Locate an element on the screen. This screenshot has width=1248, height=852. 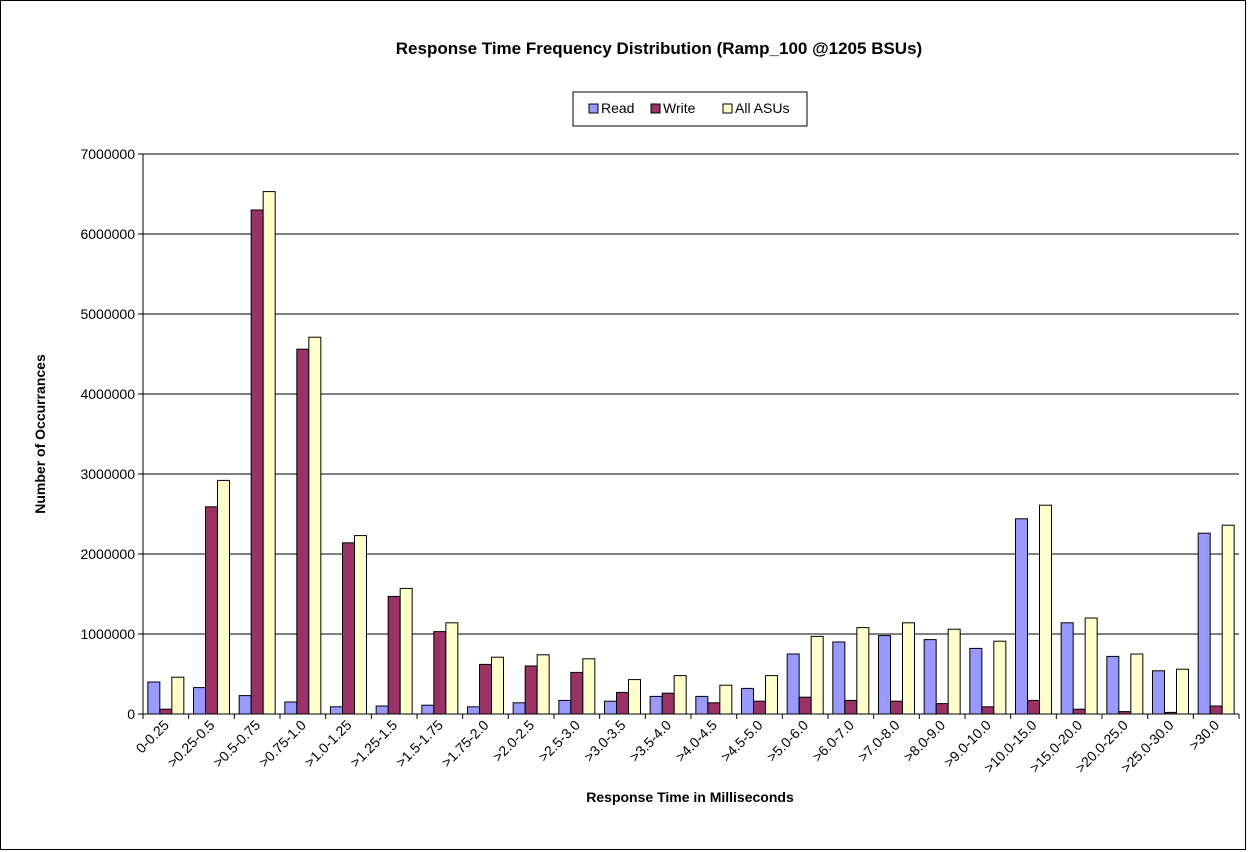
x-tick-label: >0.25-0.5 is located at coordinates (191, 744).